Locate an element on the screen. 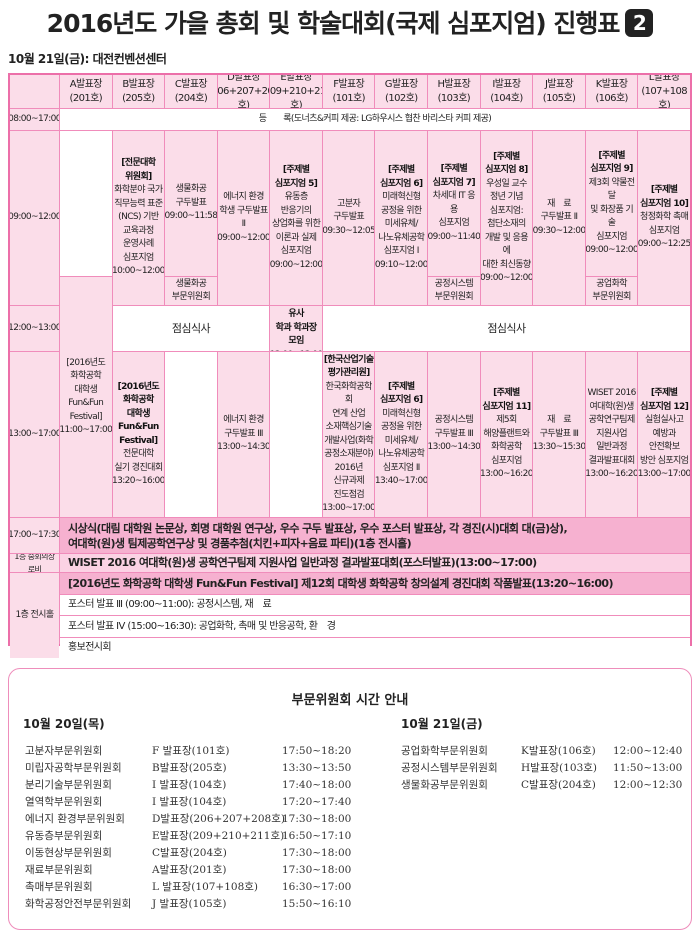 Image resolution: width=700 pixels, height=935 pixels. committee-name: 분리기술부문위원회 is located at coordinates (68, 785).